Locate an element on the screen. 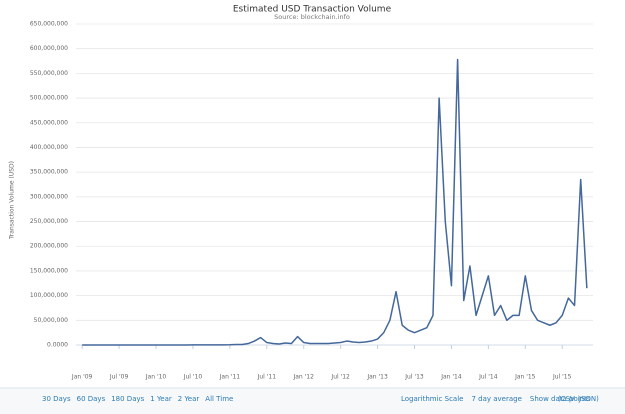 This screenshot has height=414, width=625. x-tick-label: Jul '11 is located at coordinates (267, 377).